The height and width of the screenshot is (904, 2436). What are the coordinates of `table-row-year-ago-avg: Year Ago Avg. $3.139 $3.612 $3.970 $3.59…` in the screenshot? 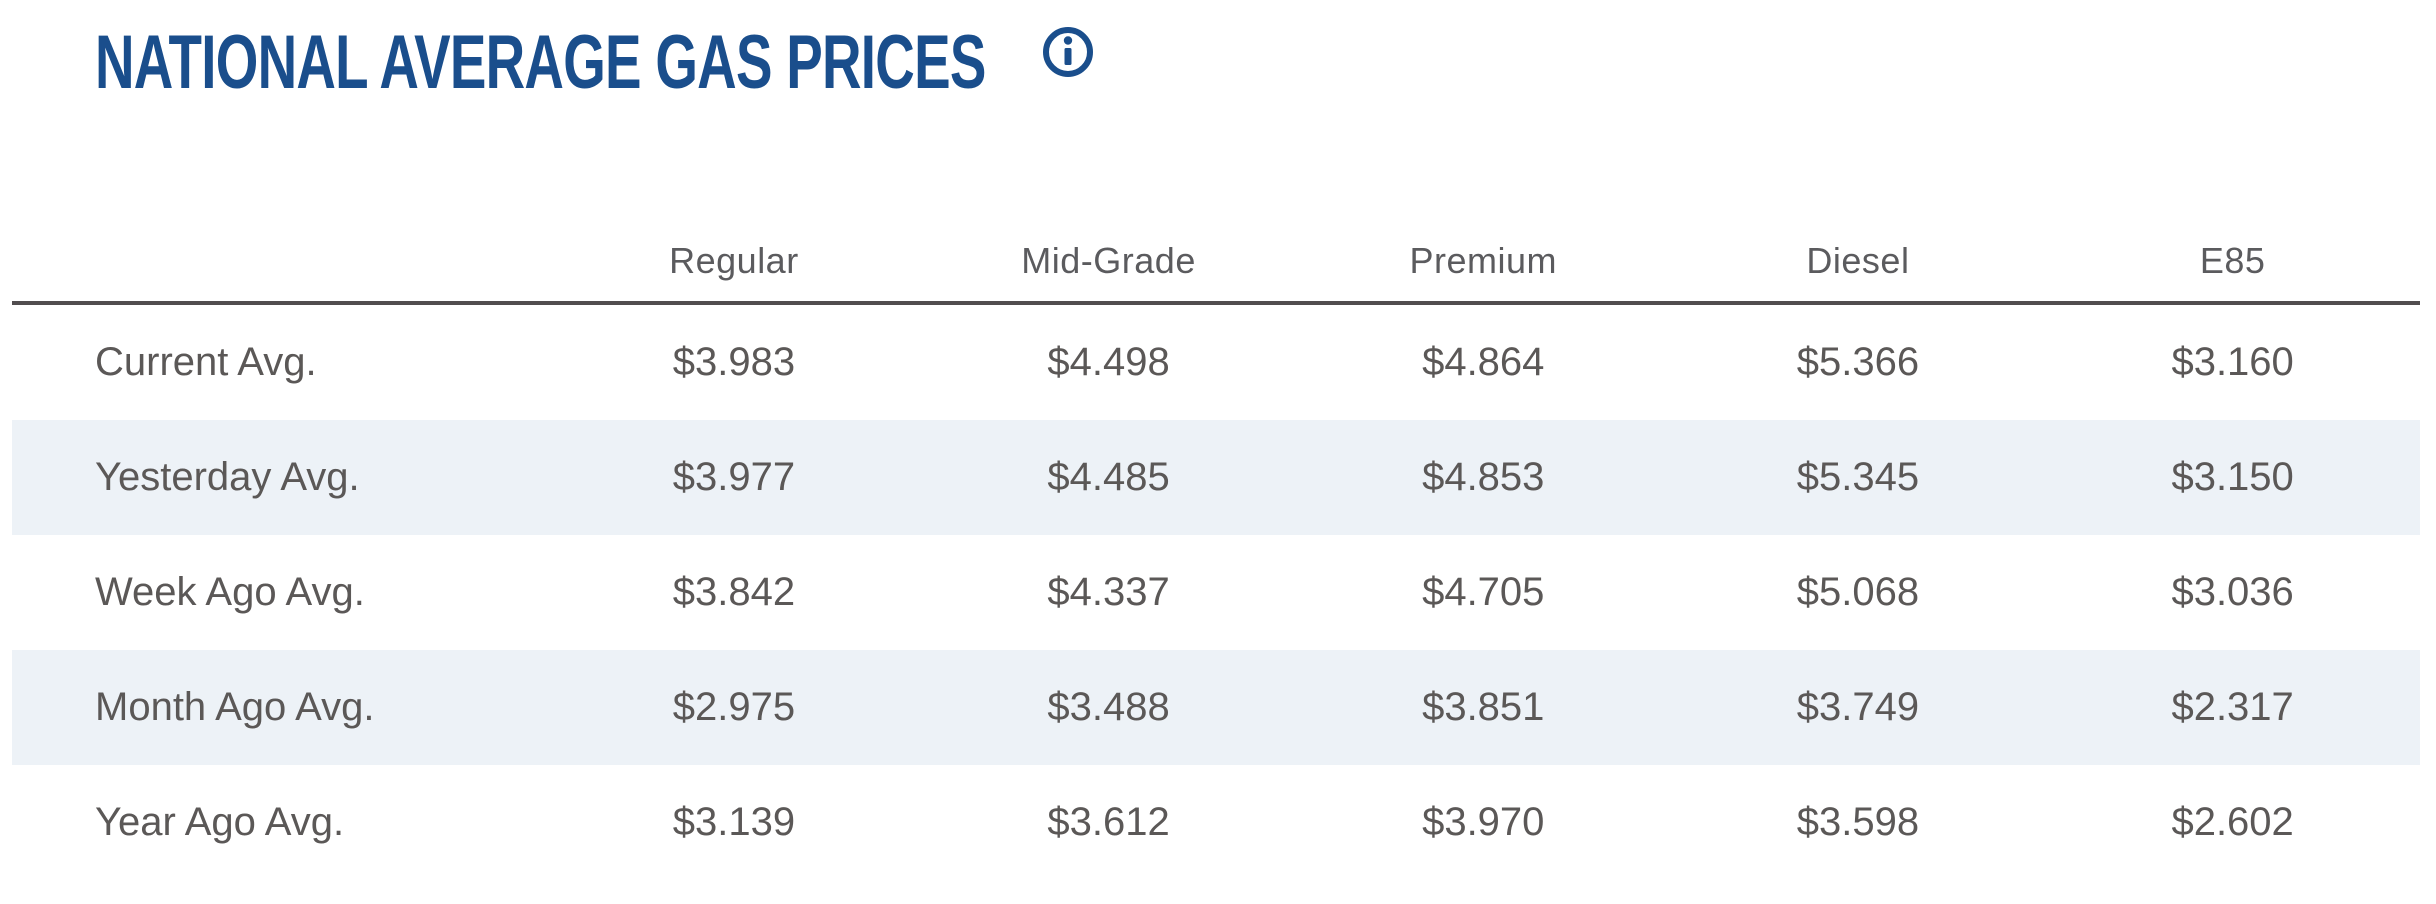 It's located at (1216, 822).